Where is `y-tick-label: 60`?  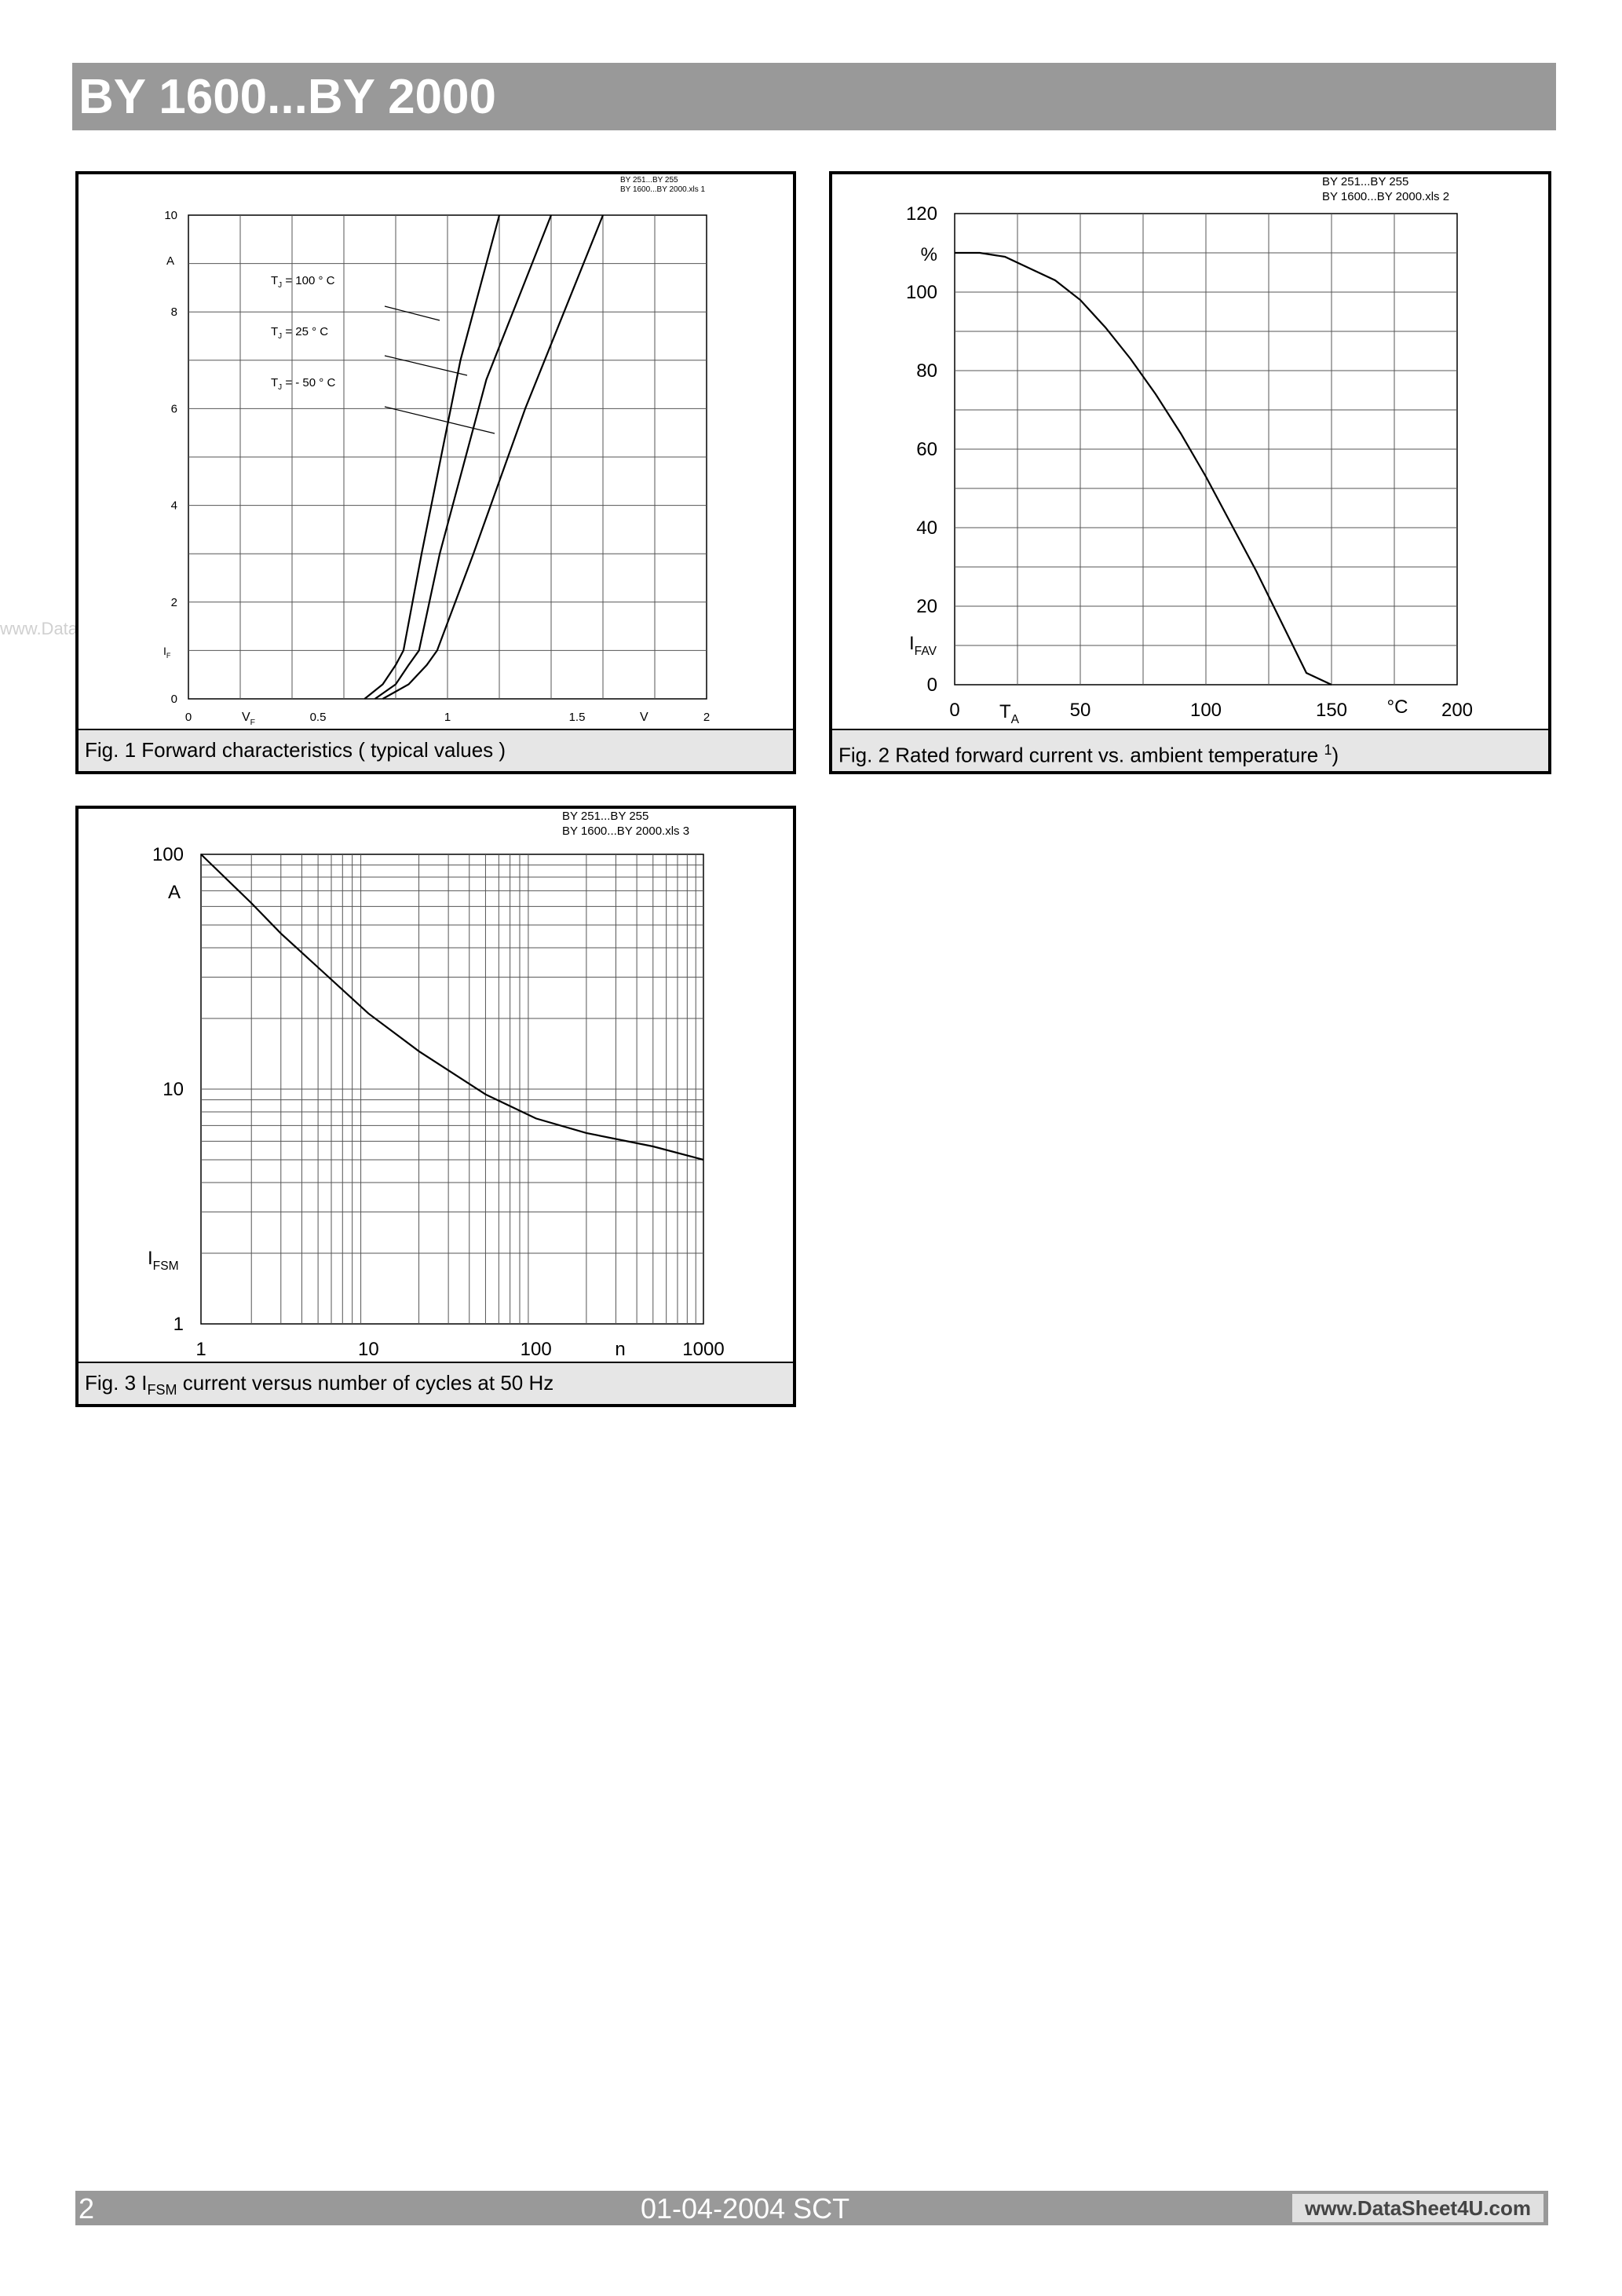 y-tick-label: 60 is located at coordinates (927, 449).